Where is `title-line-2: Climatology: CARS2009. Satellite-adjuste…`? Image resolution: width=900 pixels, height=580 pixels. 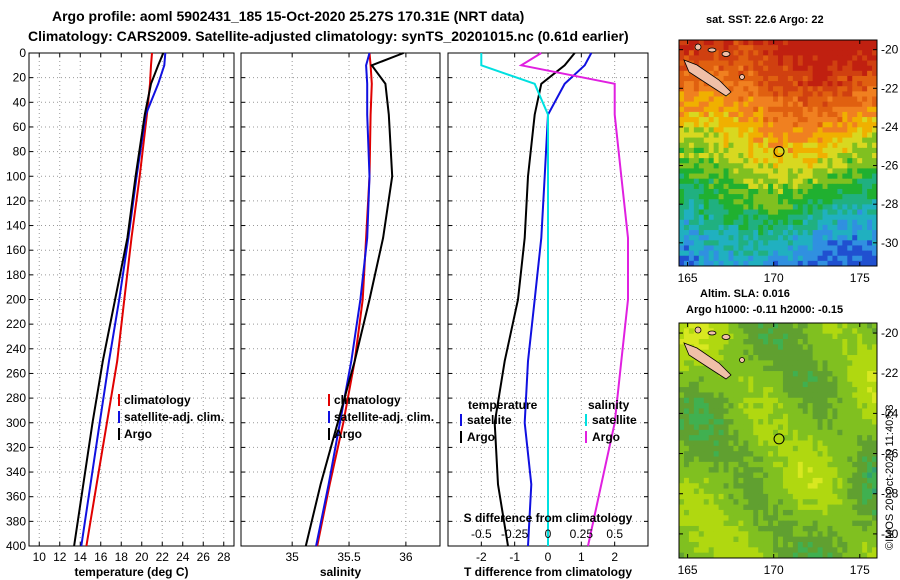
title-line-2: Climatology: CARS2009. Satellite-adjuste… is located at coordinates (328, 36).